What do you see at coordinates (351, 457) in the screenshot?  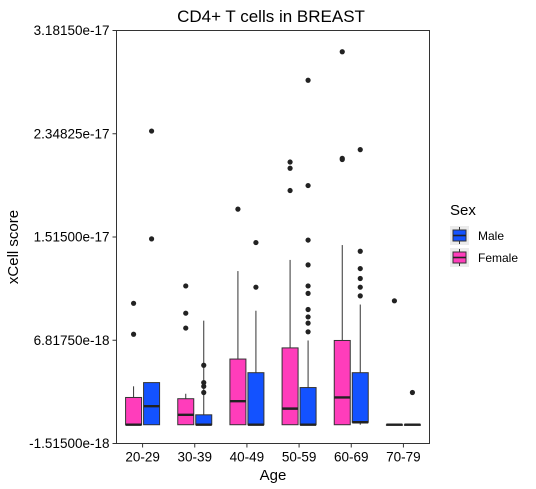 I see `x-tick-label: 60-69` at bounding box center [351, 457].